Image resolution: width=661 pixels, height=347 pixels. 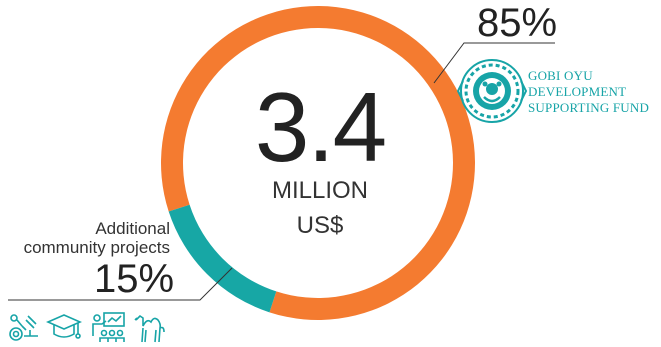 What do you see at coordinates (96, 247) in the screenshot?
I see `community-label-line: community projects` at bounding box center [96, 247].